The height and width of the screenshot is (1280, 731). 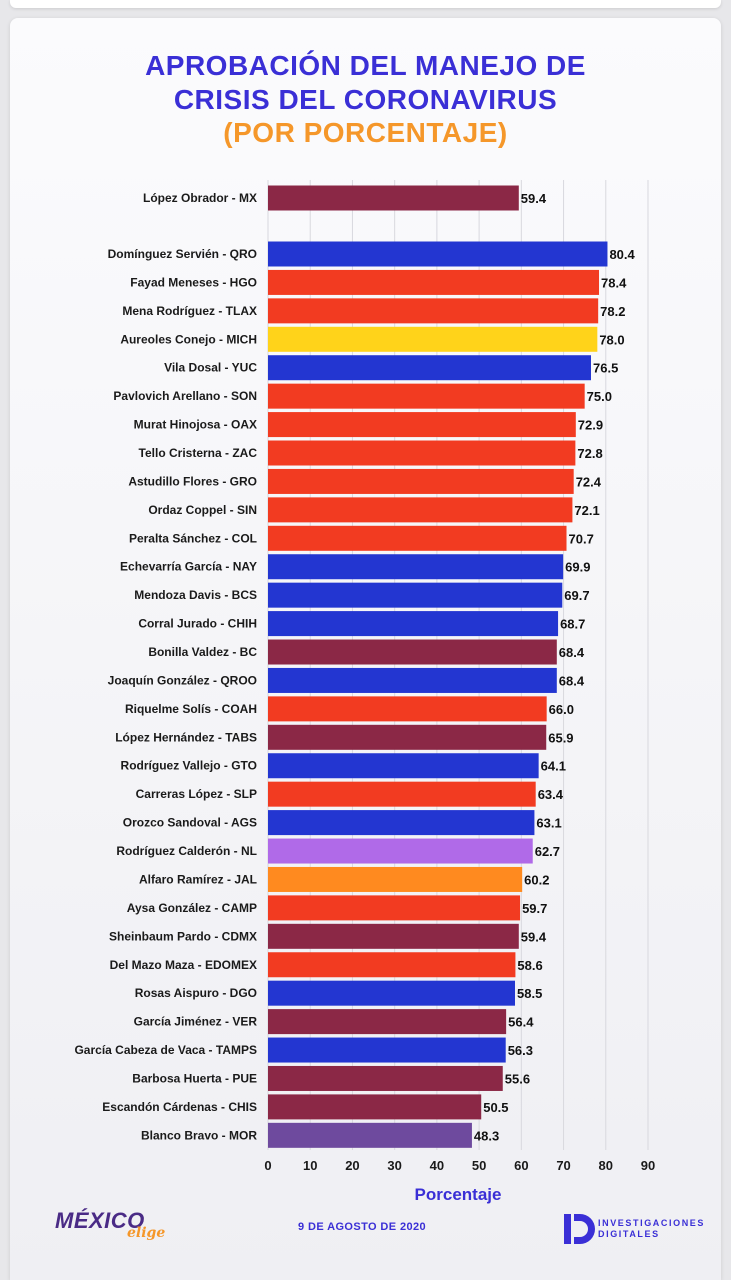 I want to click on value-label-16: 68.4, so click(x=572, y=680).